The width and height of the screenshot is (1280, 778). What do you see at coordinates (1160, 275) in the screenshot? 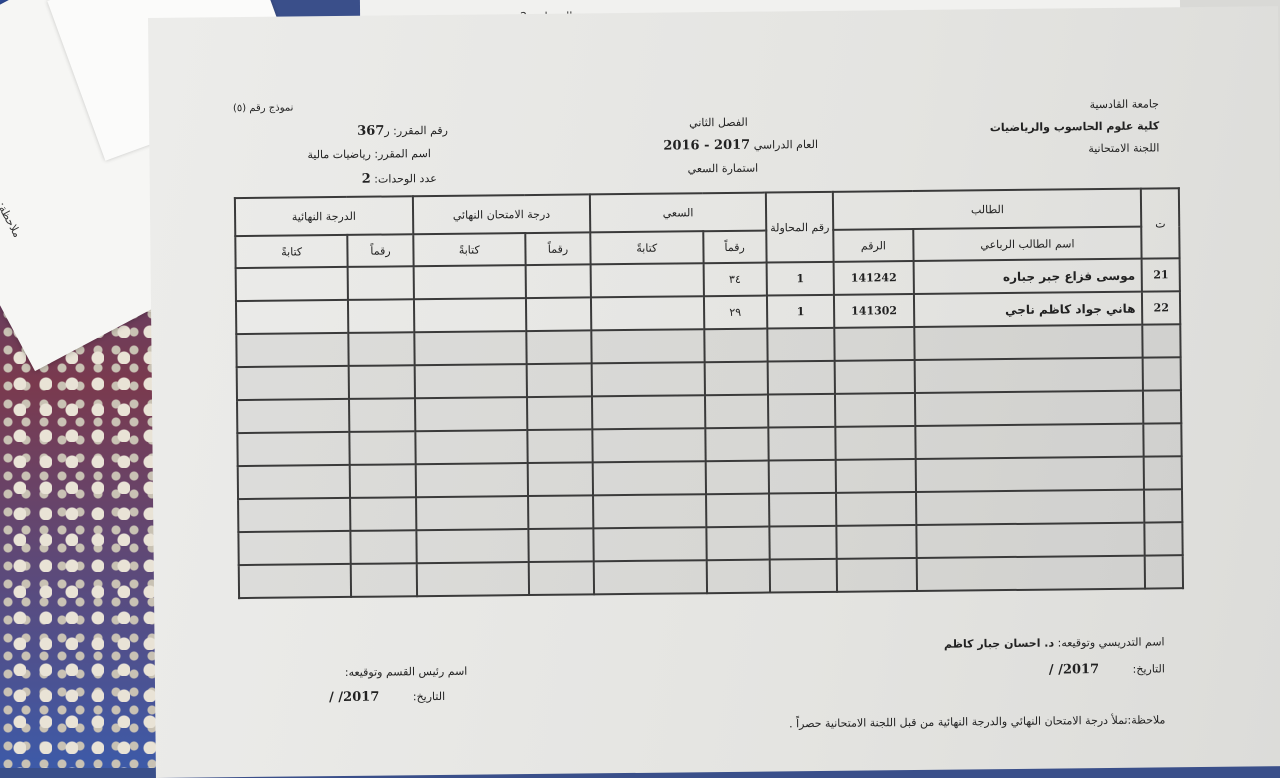
I see `cell-seq: 21` at bounding box center [1160, 275].